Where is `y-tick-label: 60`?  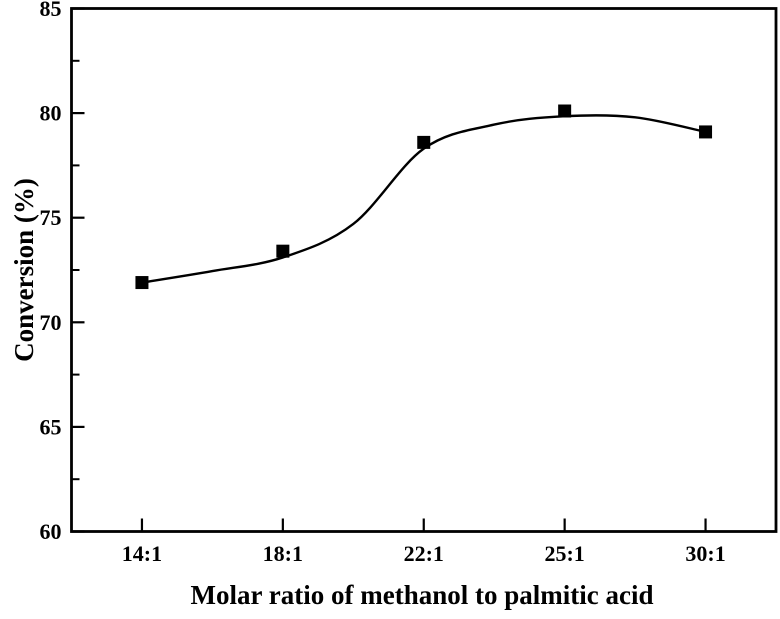 y-tick-label: 60 is located at coordinates (51, 531).